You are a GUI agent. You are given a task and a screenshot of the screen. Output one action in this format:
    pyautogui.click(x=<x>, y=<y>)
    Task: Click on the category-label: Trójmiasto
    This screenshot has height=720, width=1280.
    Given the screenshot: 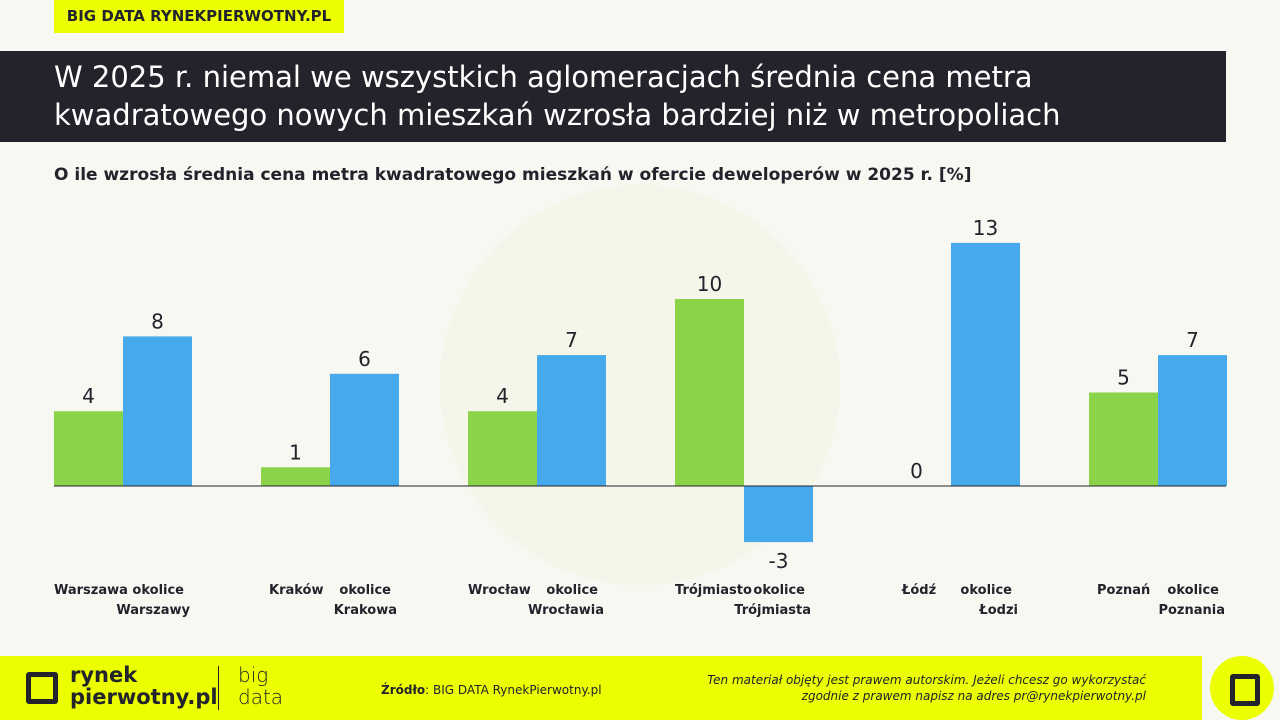 What is the action you would take?
    pyautogui.click(x=713, y=590)
    